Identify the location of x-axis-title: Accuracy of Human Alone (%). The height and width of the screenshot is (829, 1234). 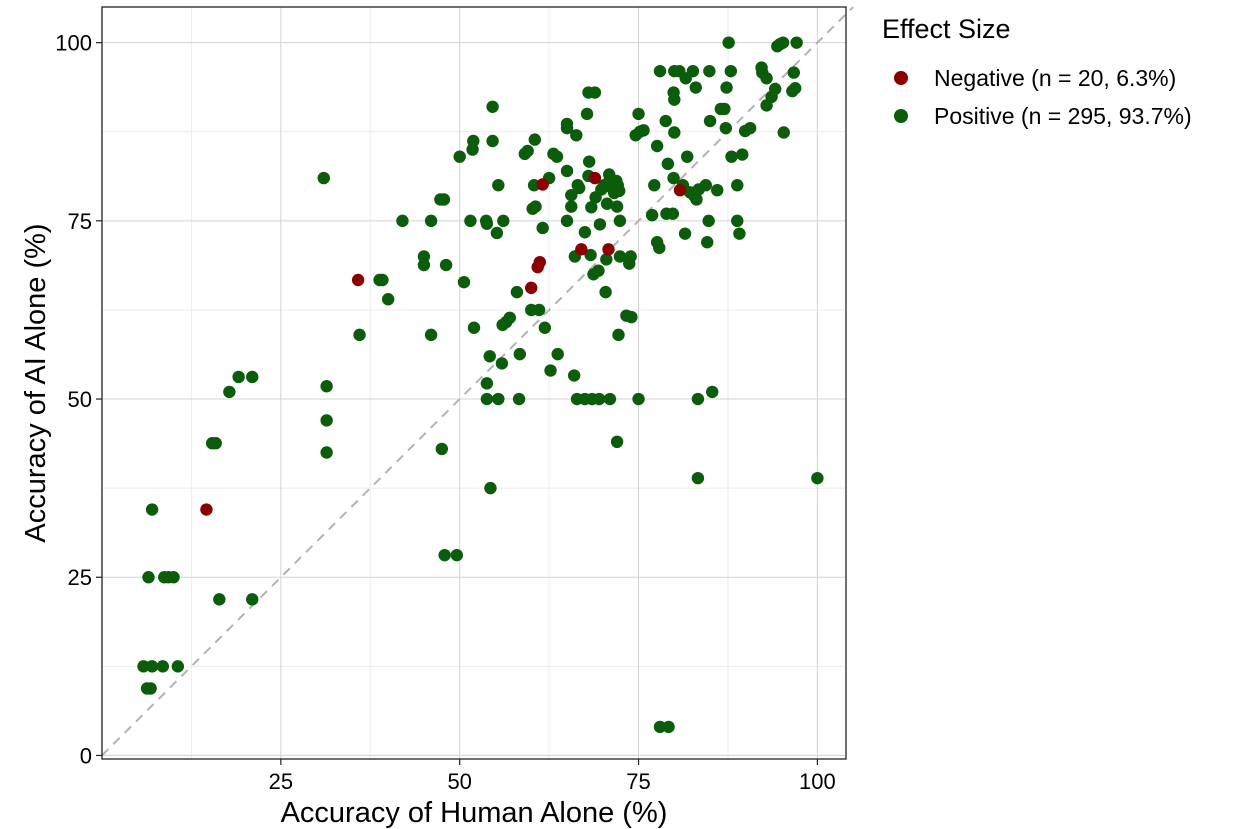
(474, 813).